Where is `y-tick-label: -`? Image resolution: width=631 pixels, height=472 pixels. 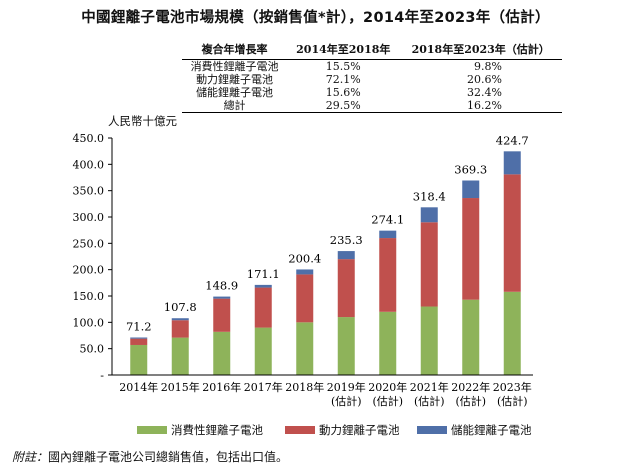
y-tick-label: - is located at coordinates (102, 375).